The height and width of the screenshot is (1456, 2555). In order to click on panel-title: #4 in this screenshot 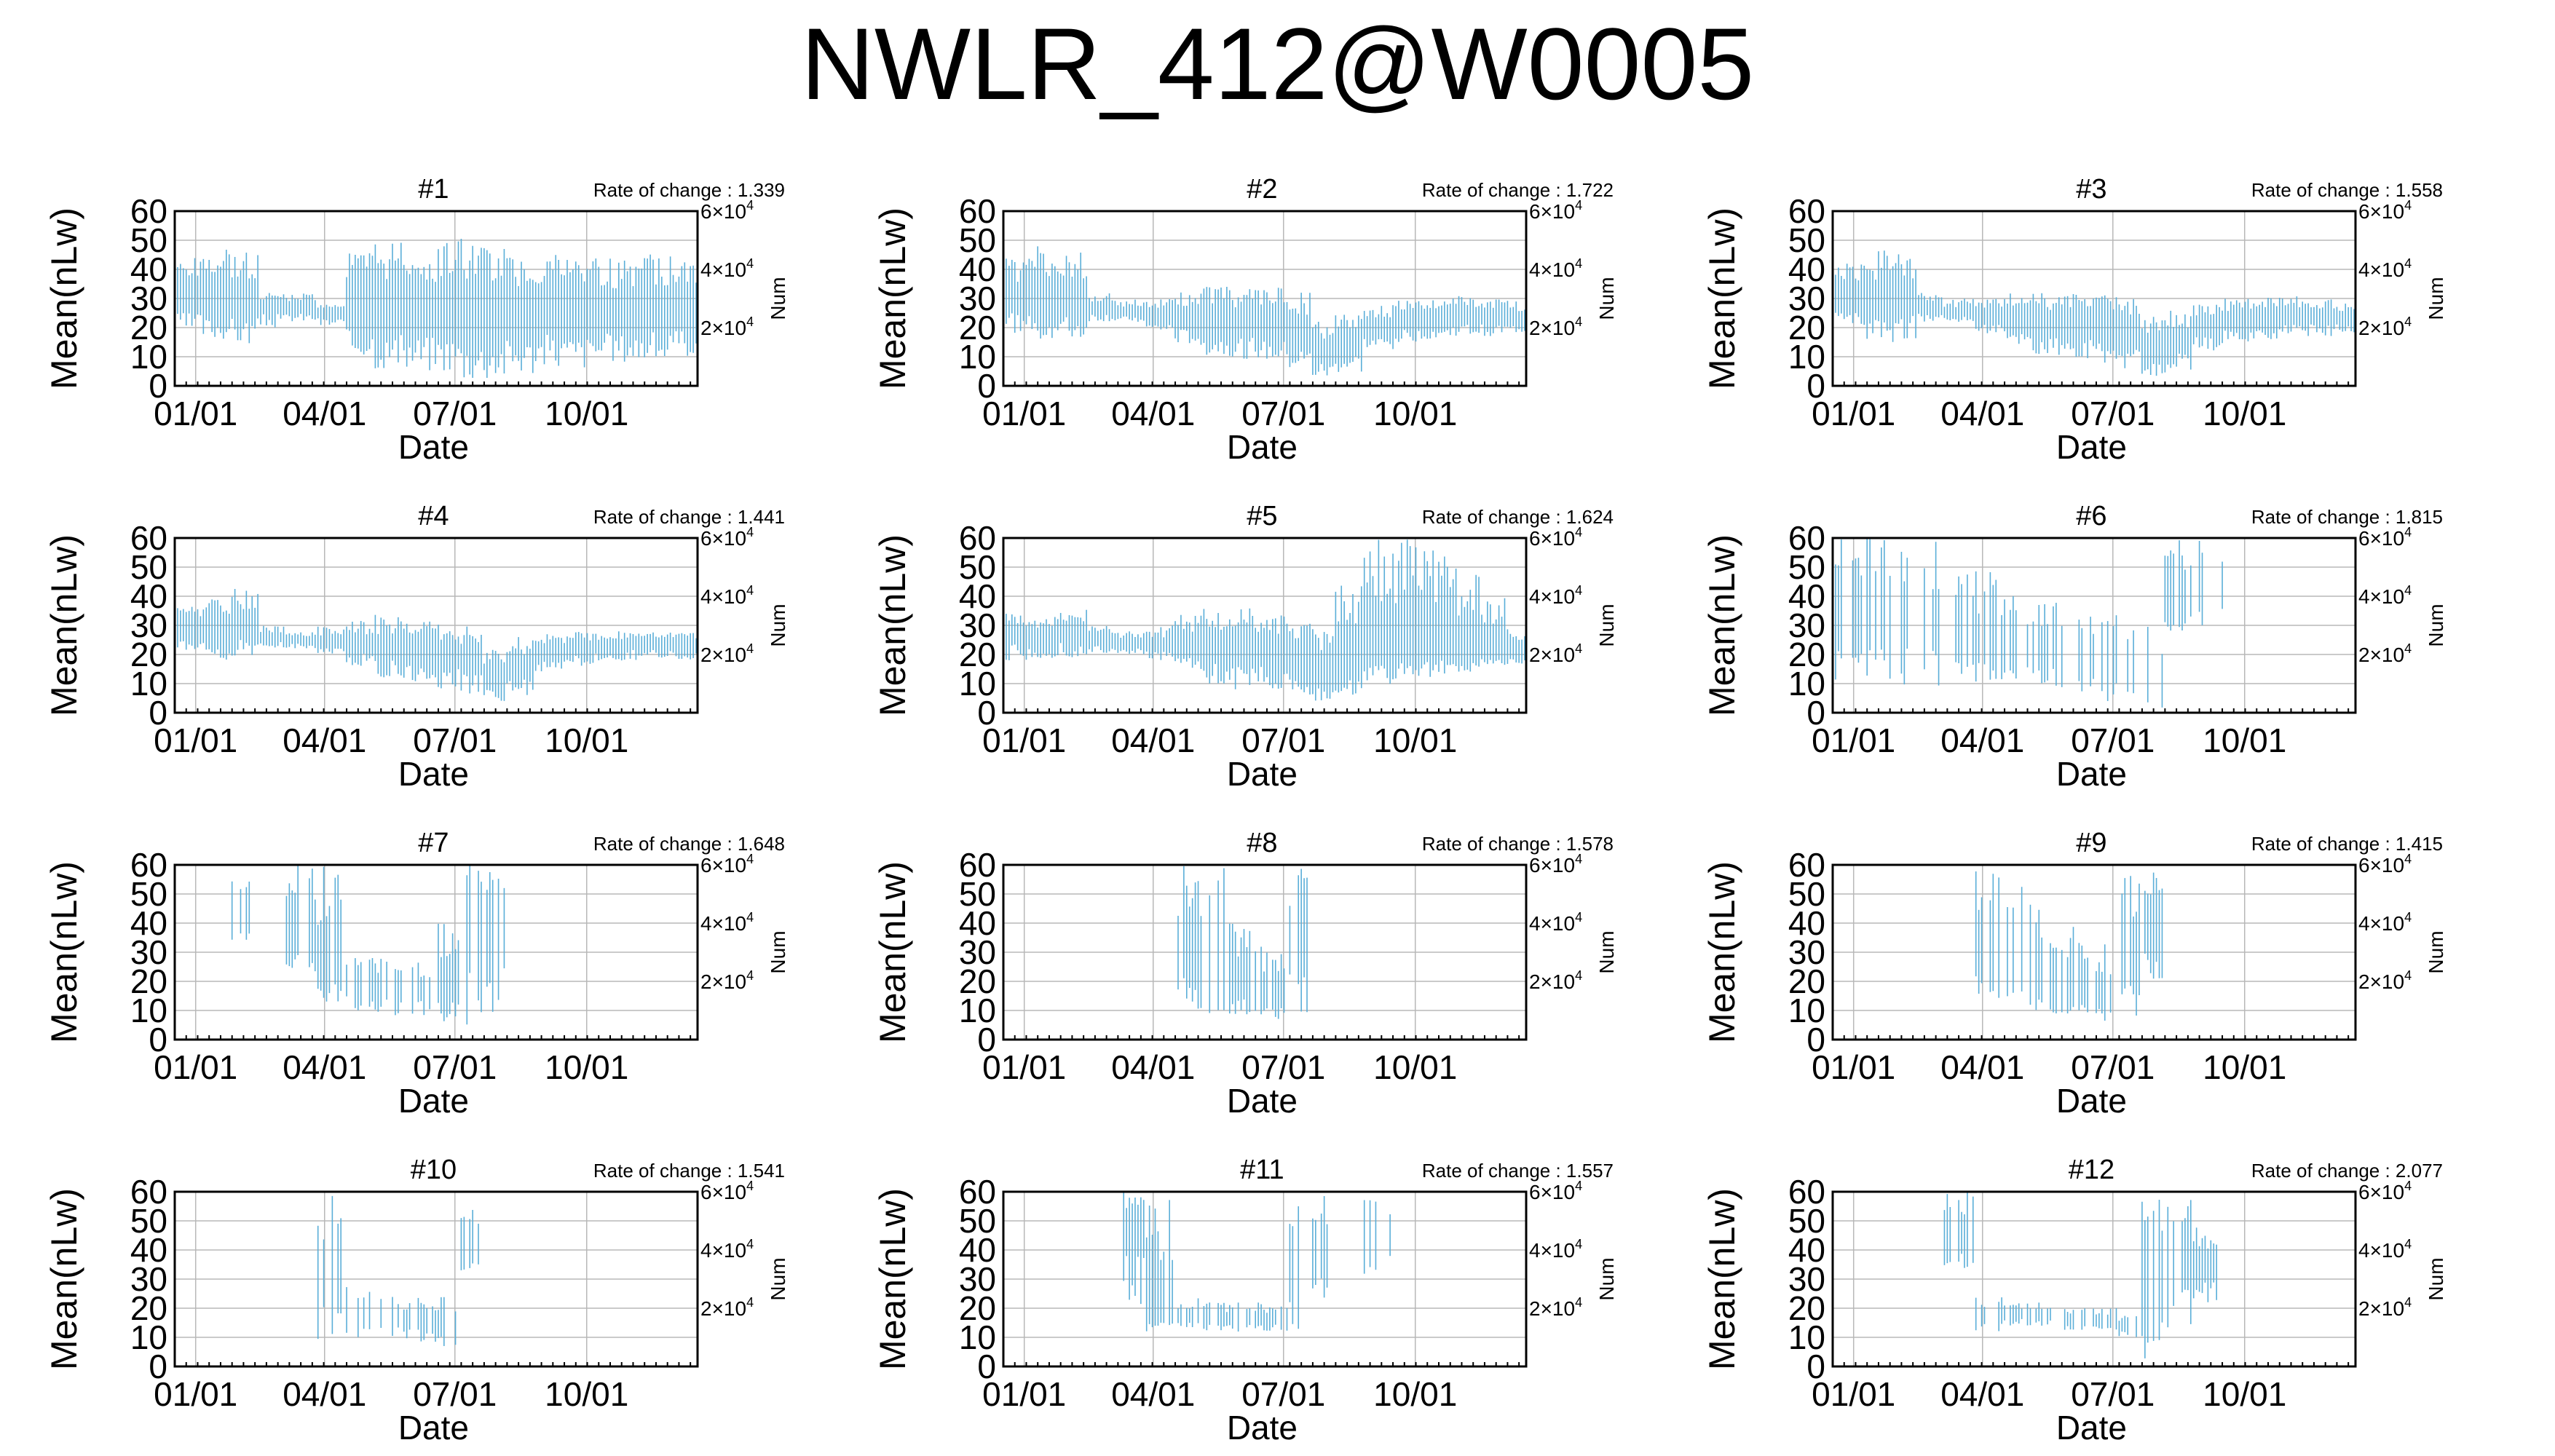, I will do `click(433, 516)`.